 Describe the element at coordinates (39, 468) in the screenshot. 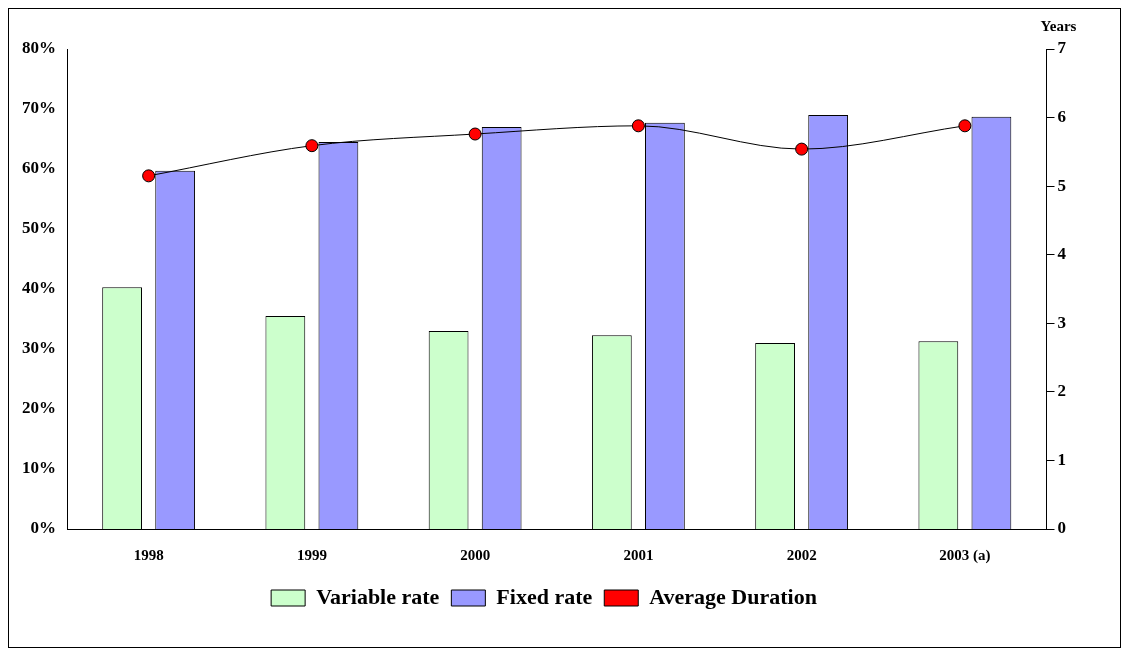

I see `y-tick-label: 10%` at that location.